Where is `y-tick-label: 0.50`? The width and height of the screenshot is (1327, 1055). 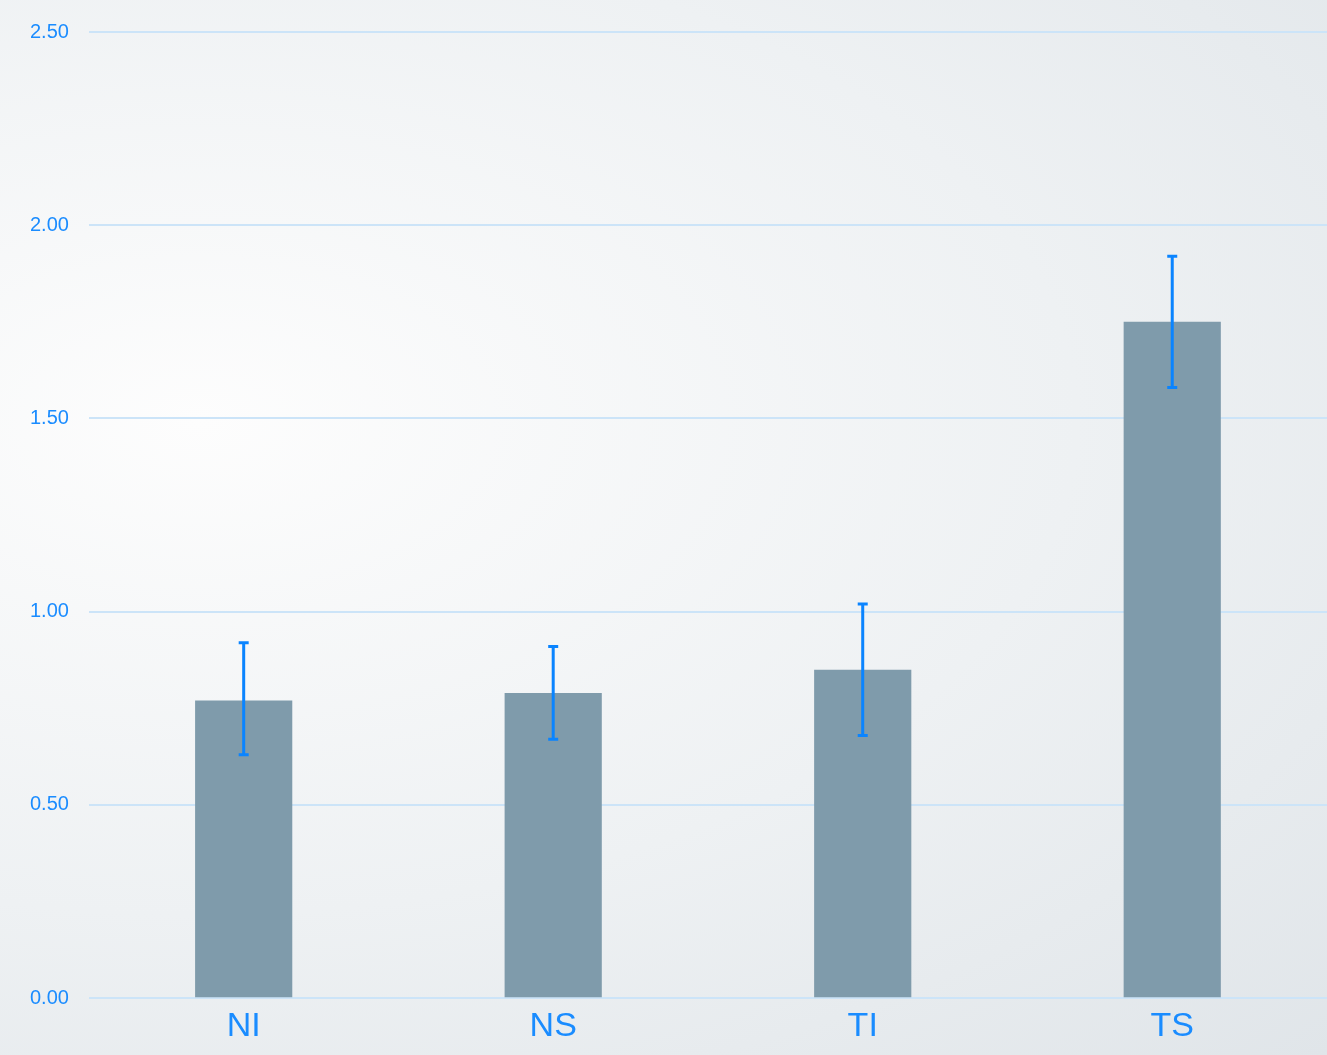 y-tick-label: 0.50 is located at coordinates (49, 803).